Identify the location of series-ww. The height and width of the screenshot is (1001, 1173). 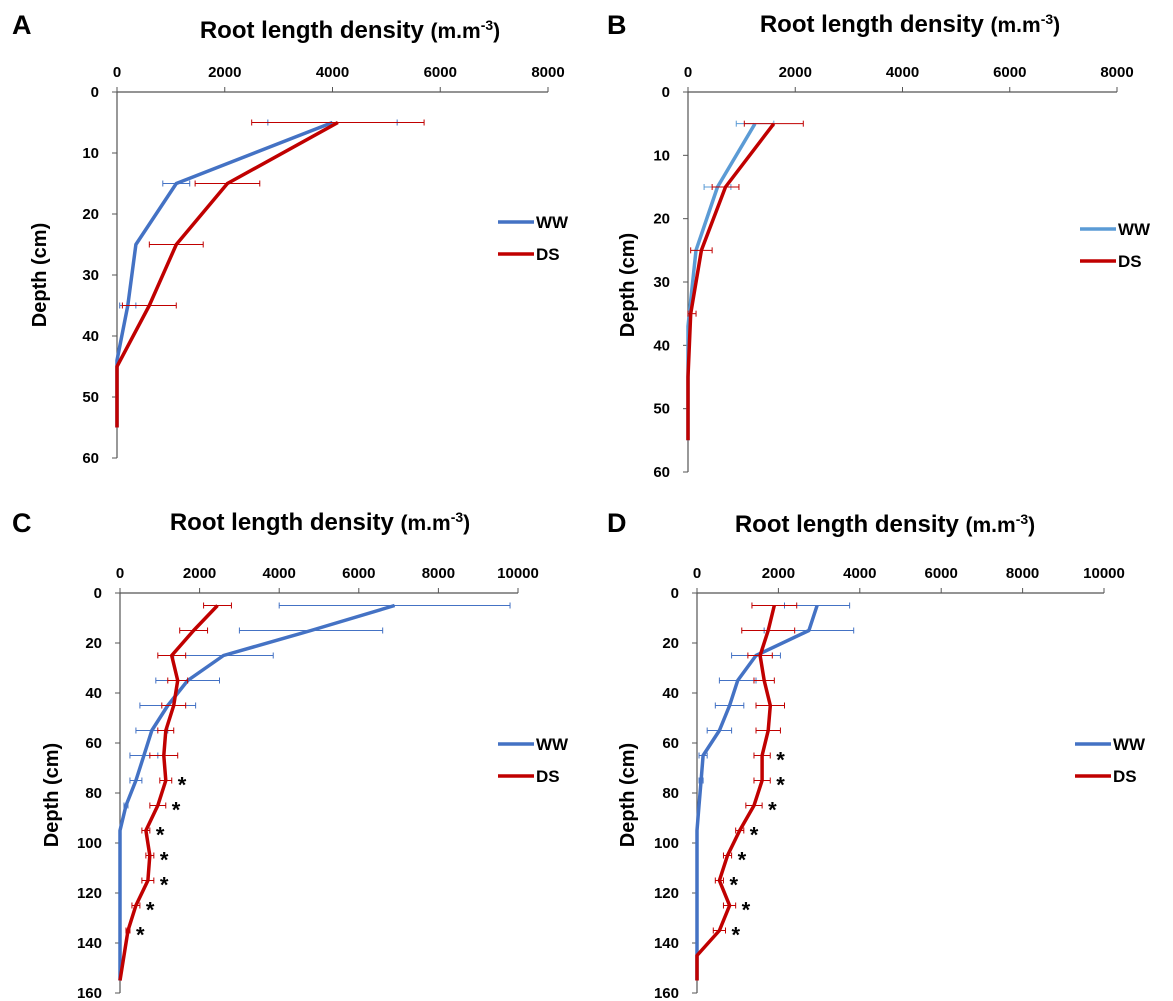
(730, 280).